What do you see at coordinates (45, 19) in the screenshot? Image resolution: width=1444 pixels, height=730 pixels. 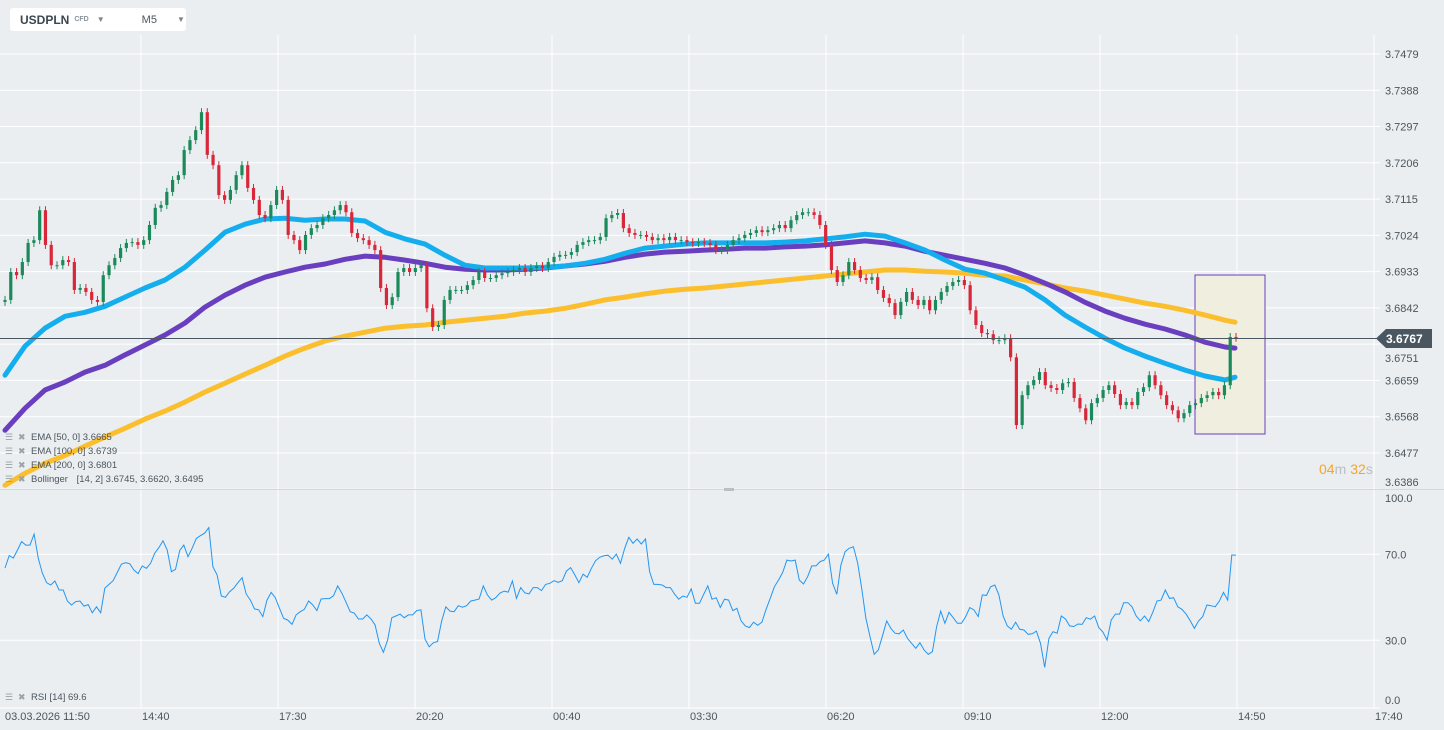 I see `symbol-selector: USDPLN` at bounding box center [45, 19].